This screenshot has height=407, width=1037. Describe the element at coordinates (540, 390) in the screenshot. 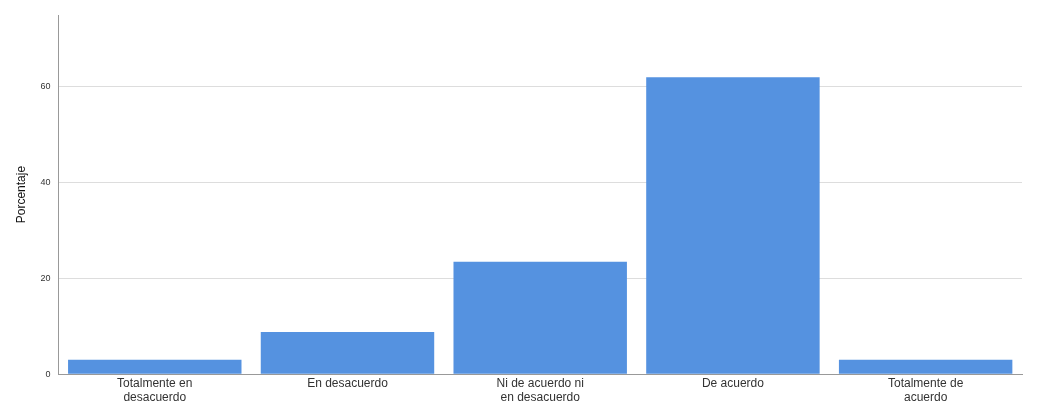

I see `x-tick-label: Ni de acuerdo ni en desacuerdo` at that location.